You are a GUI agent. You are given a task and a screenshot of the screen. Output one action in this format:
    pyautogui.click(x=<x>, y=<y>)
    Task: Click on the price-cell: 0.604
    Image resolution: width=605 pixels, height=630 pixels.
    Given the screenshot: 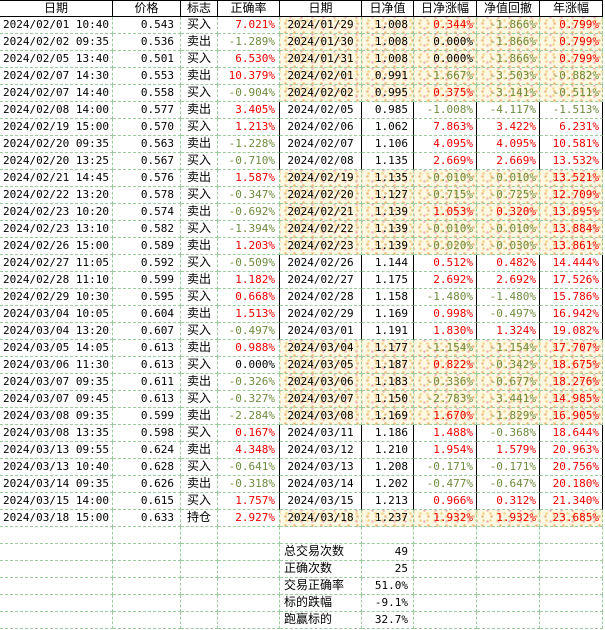 What is the action you would take?
    pyautogui.click(x=147, y=314)
    